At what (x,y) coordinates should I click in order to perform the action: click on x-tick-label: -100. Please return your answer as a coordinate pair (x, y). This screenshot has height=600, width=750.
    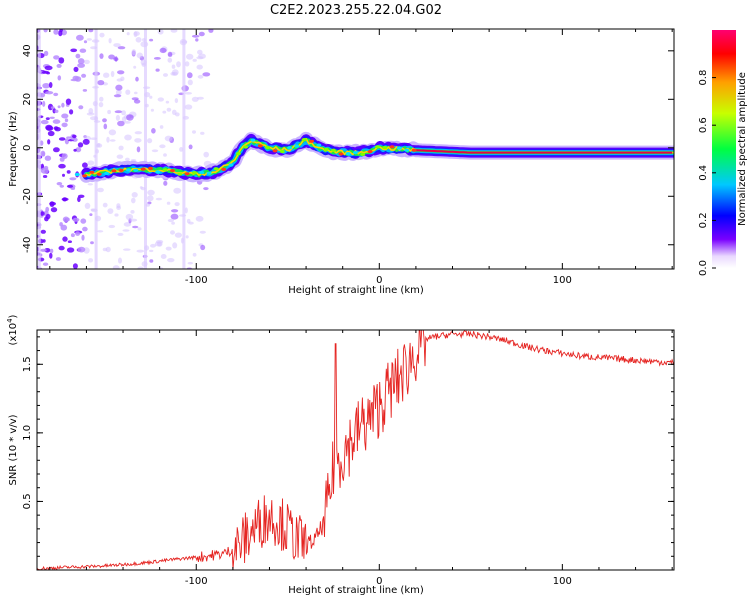
    Looking at the image, I should click on (196, 581).